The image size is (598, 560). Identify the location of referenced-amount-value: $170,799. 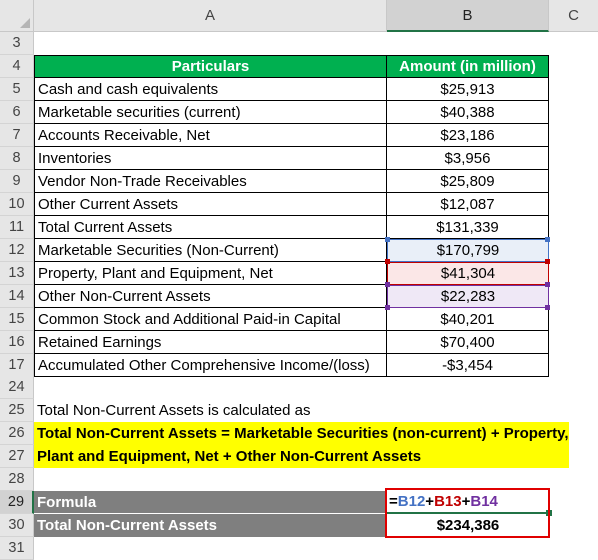
(468, 250).